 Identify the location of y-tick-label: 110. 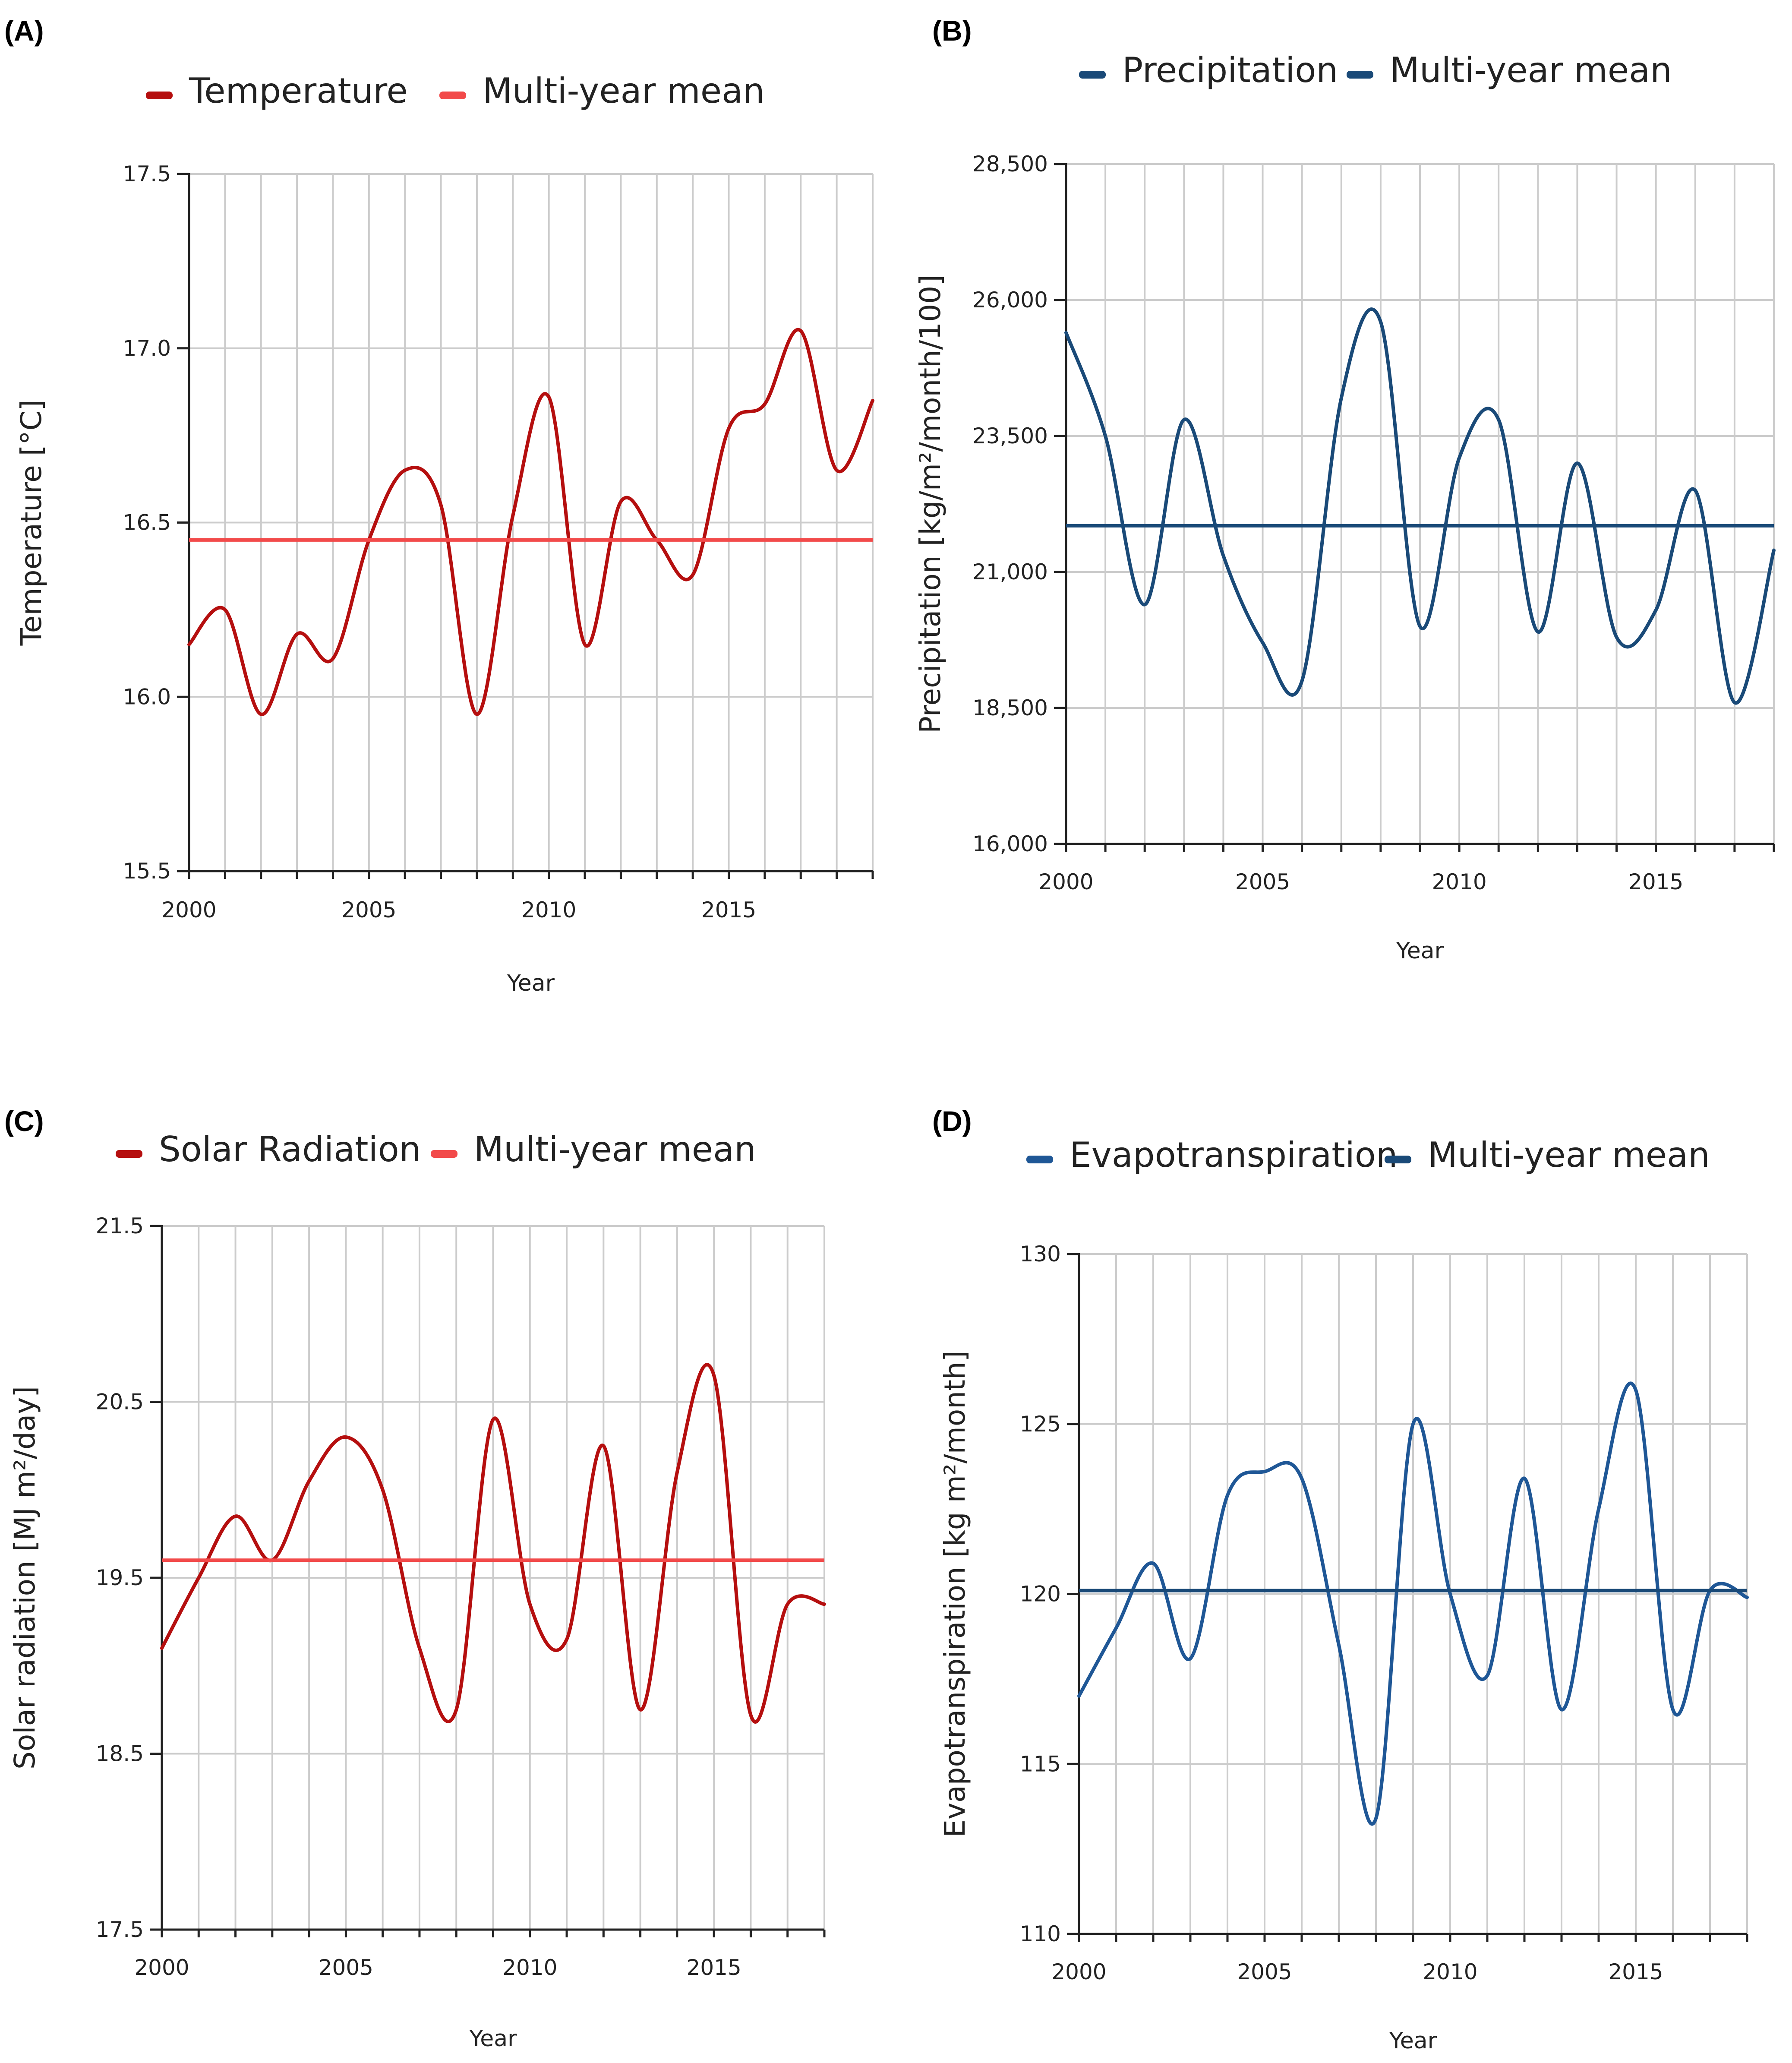
(1040, 1933).